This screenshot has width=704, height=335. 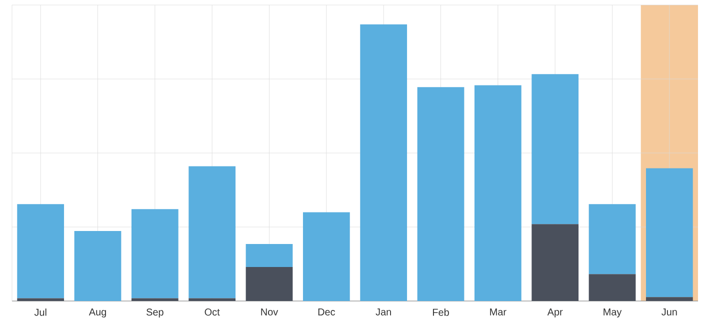 What do you see at coordinates (383, 312) in the screenshot?
I see `x-tick-label: Jan` at bounding box center [383, 312].